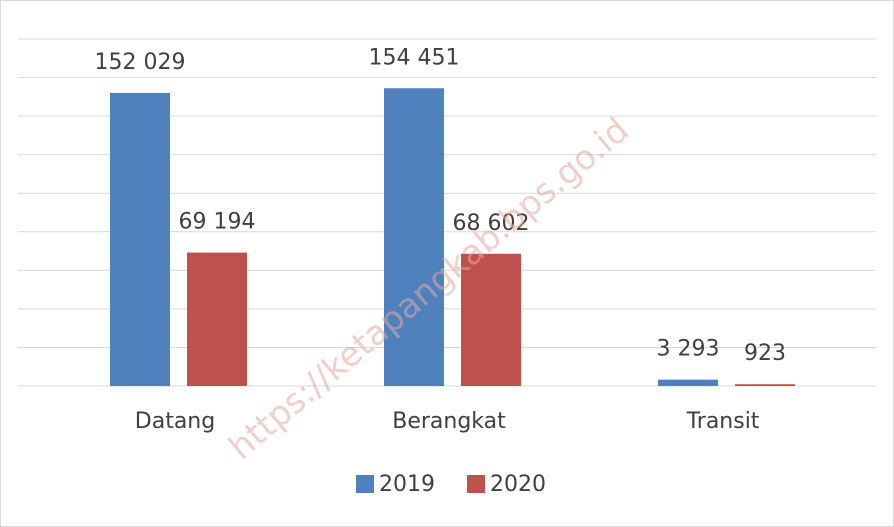 The image size is (894, 527). What do you see at coordinates (140, 62) in the screenshot?
I see `data-label: 152 029` at bounding box center [140, 62].